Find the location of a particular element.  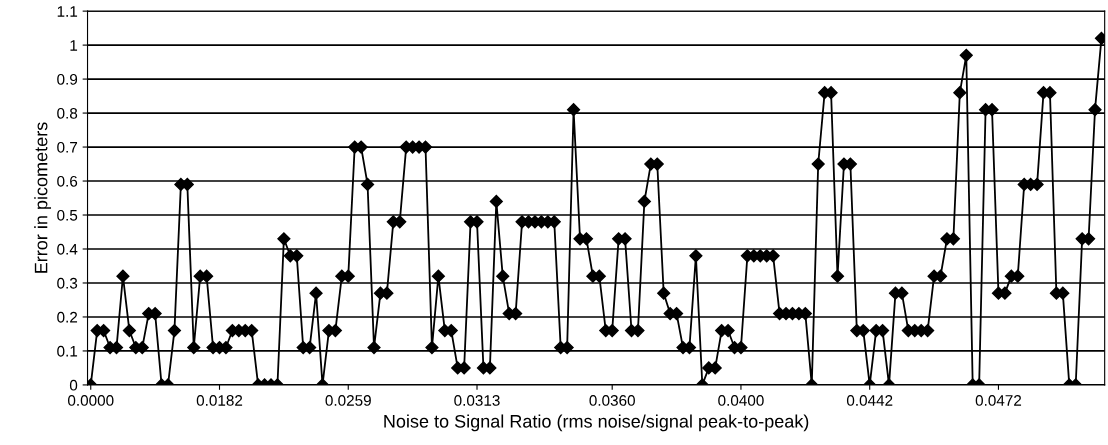

x-tick-label: 0.0400 is located at coordinates (741, 400).